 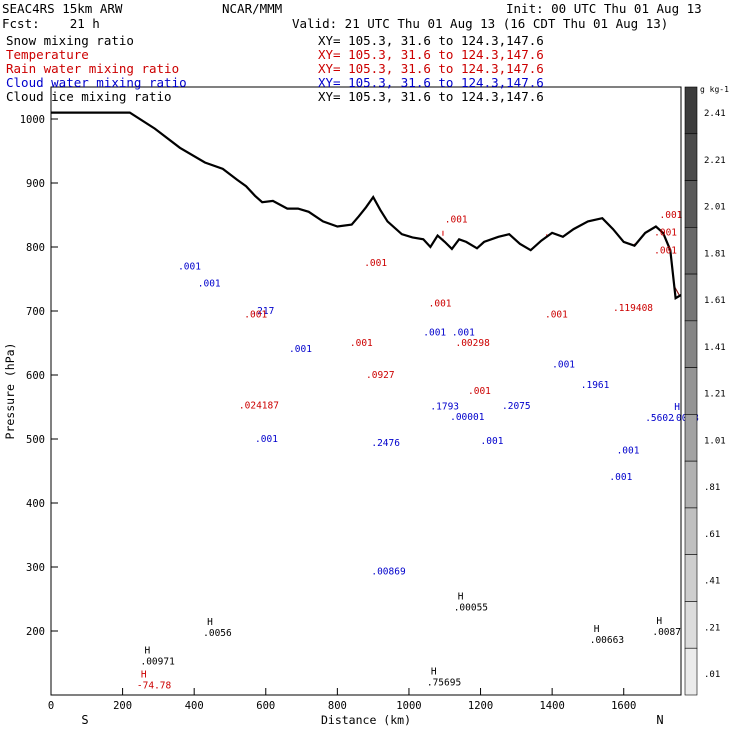 I want to click on colorbar-tick-label: 1.01, so click(x=715, y=441).